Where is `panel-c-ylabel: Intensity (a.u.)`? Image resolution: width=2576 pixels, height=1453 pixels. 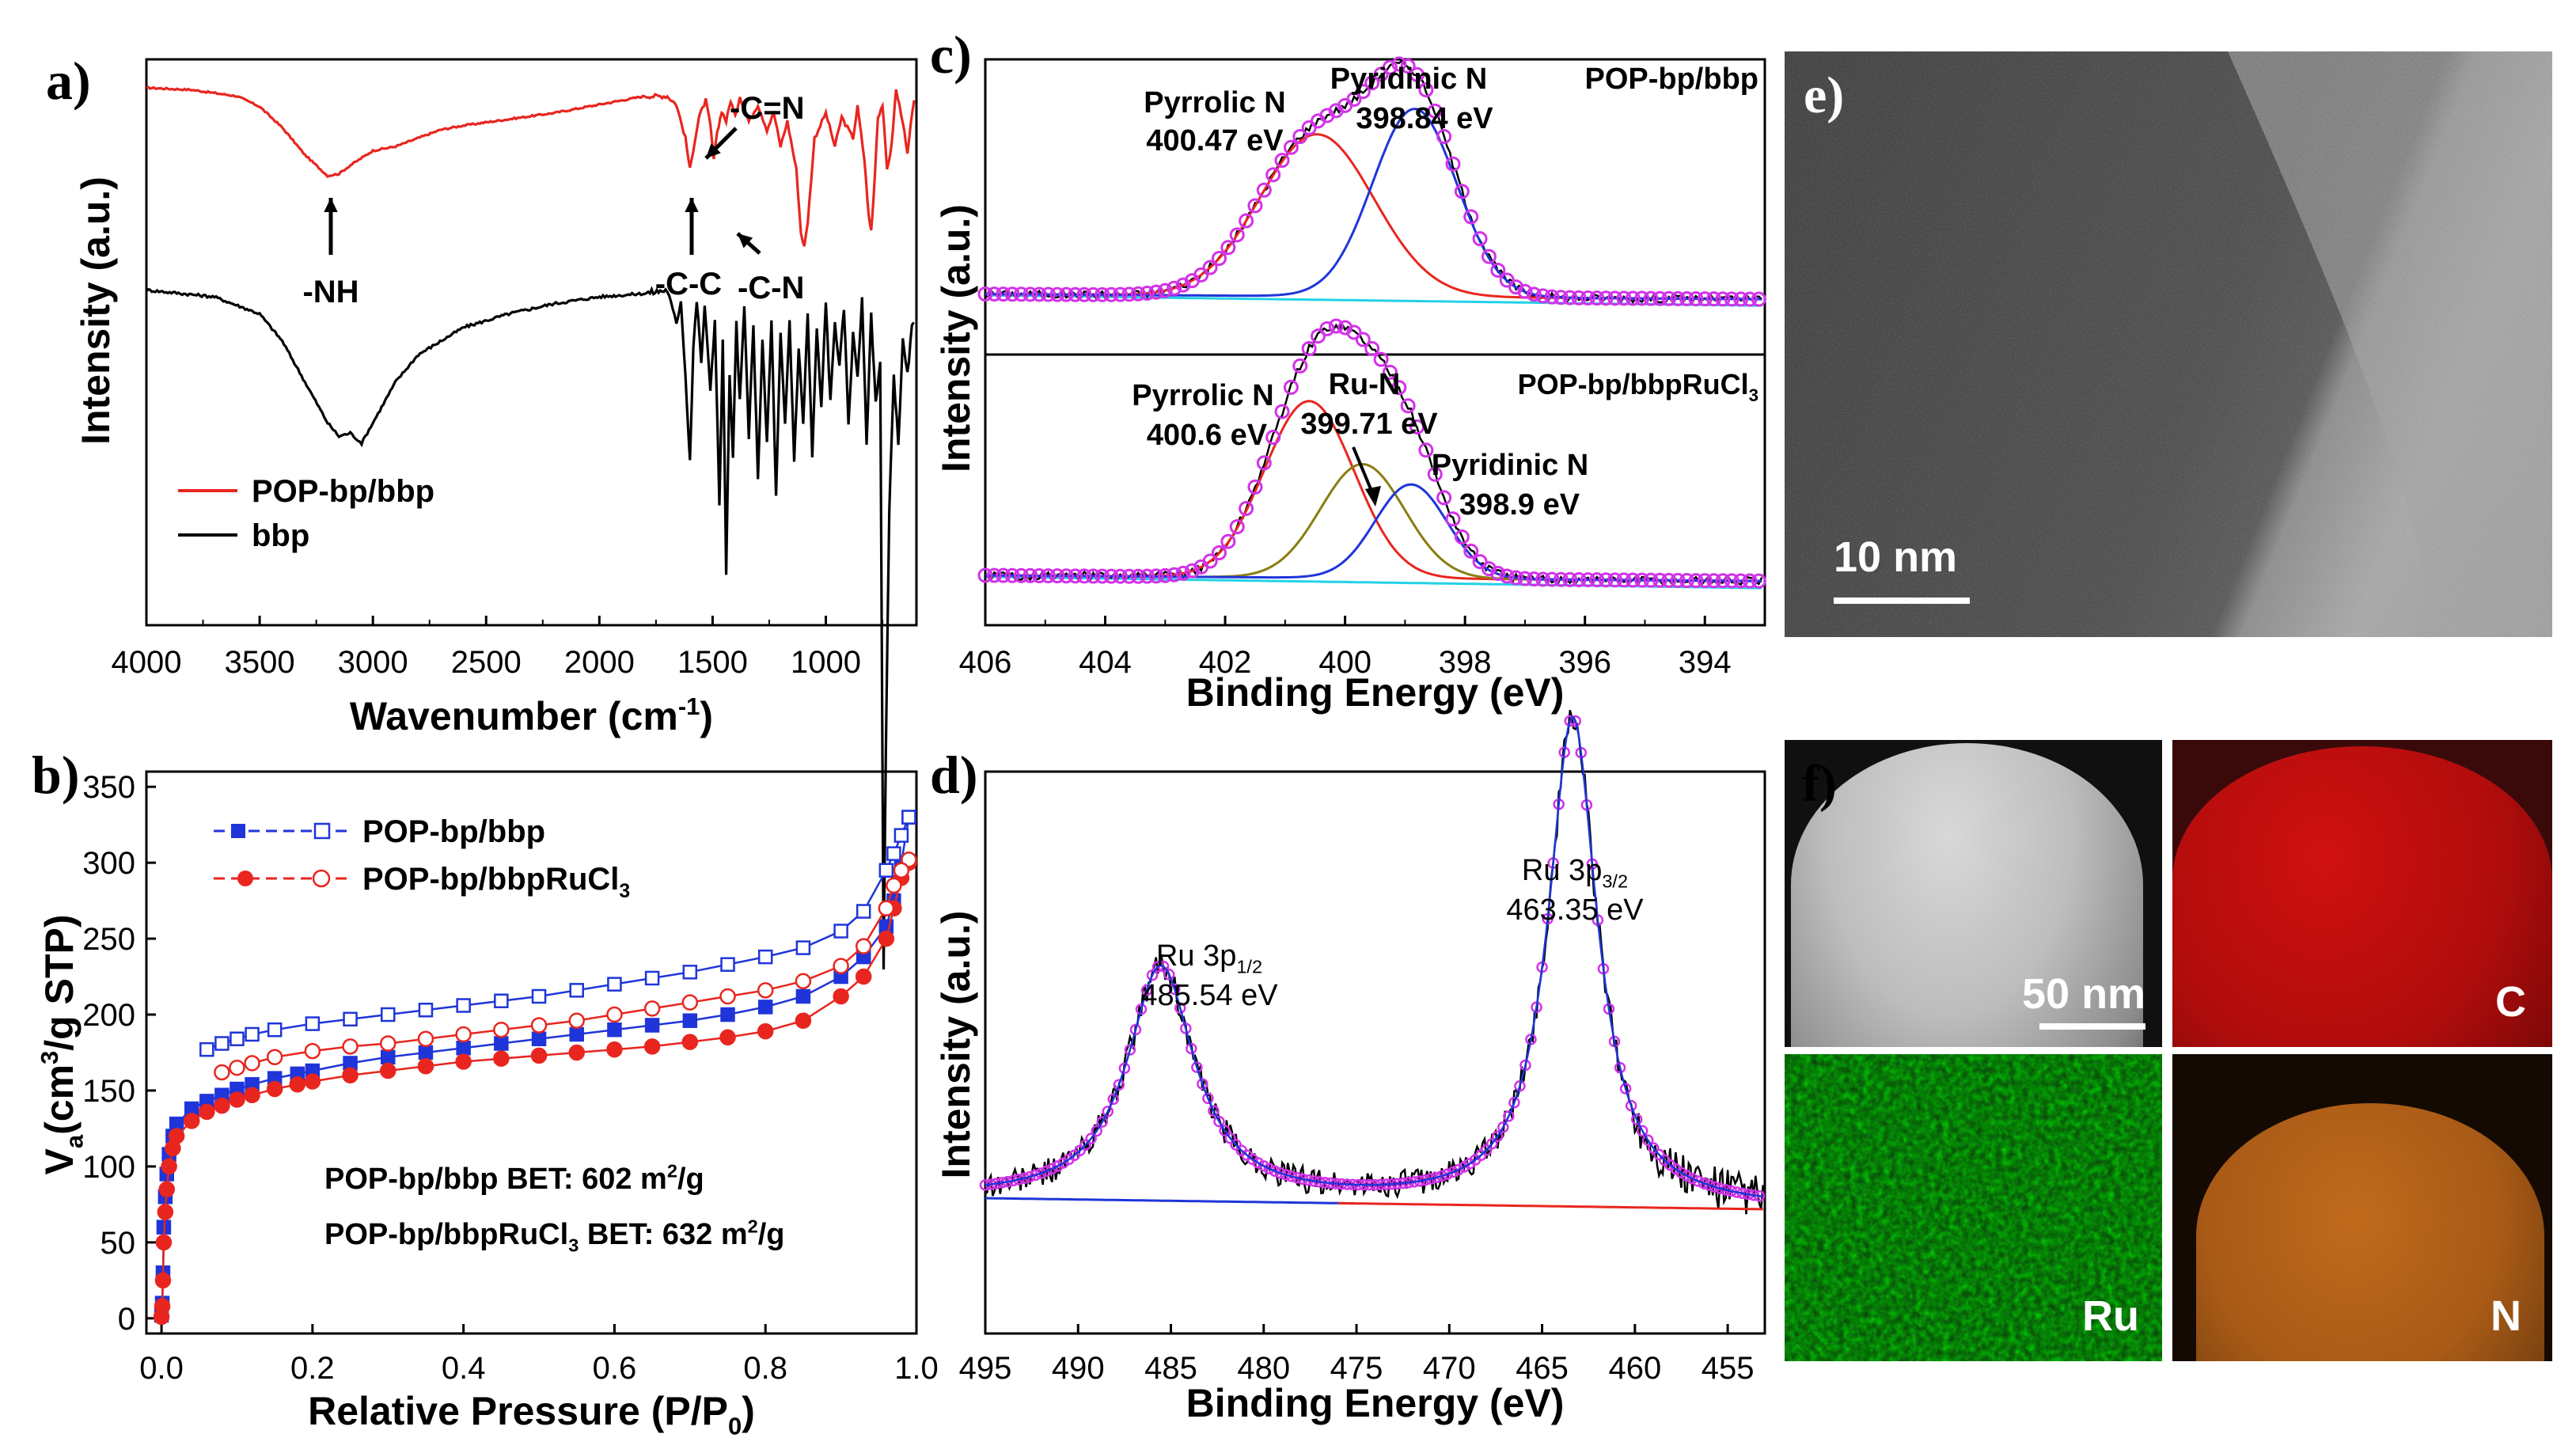
panel-c-ylabel: Intensity (a.u.) is located at coordinates (956, 338).